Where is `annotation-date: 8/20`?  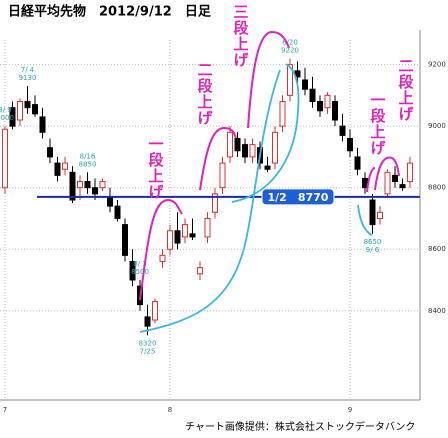 annotation-date: 8/20 is located at coordinates (290, 42).